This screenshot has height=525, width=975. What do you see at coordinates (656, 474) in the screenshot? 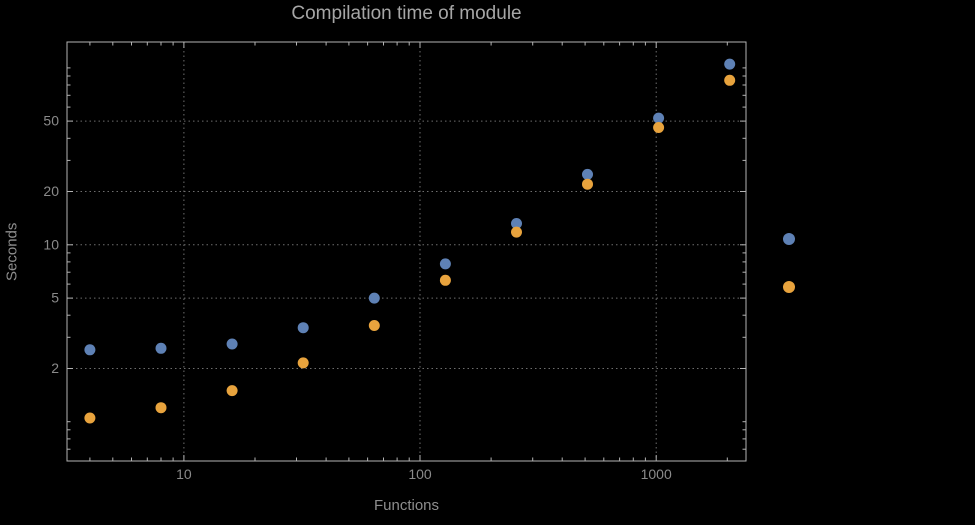
I see `x-tick-label: 1000` at bounding box center [656, 474].